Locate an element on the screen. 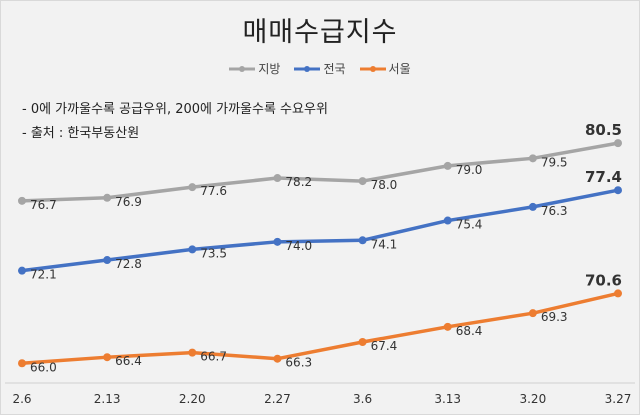 This screenshot has height=415, width=640. data-label: 72.8 is located at coordinates (128, 264).